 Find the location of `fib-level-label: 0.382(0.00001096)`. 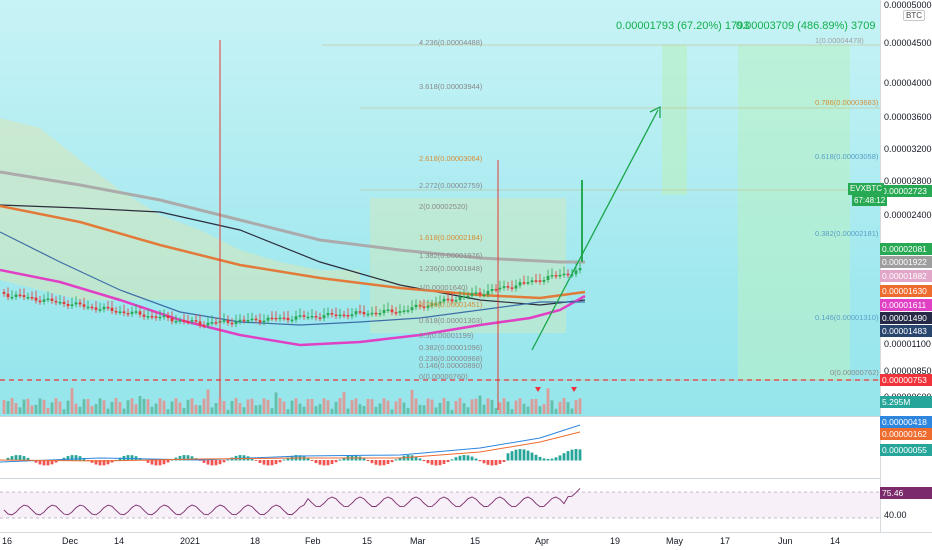

fib-level-label: 0.382(0.00001096) is located at coordinates (451, 347).